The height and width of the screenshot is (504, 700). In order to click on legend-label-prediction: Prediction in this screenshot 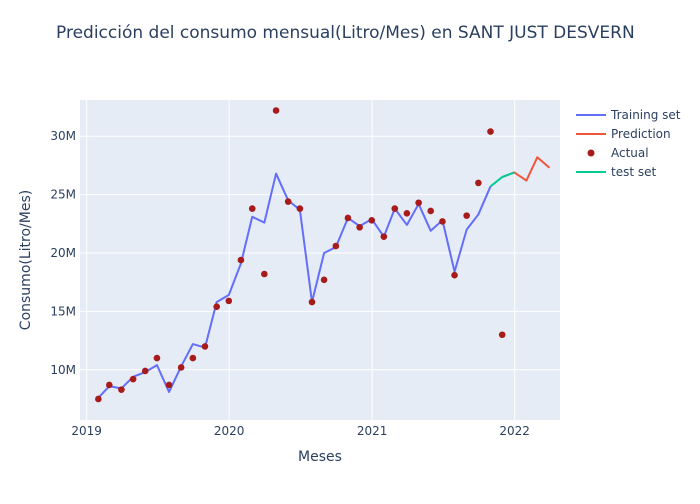, I will do `click(641, 134)`.